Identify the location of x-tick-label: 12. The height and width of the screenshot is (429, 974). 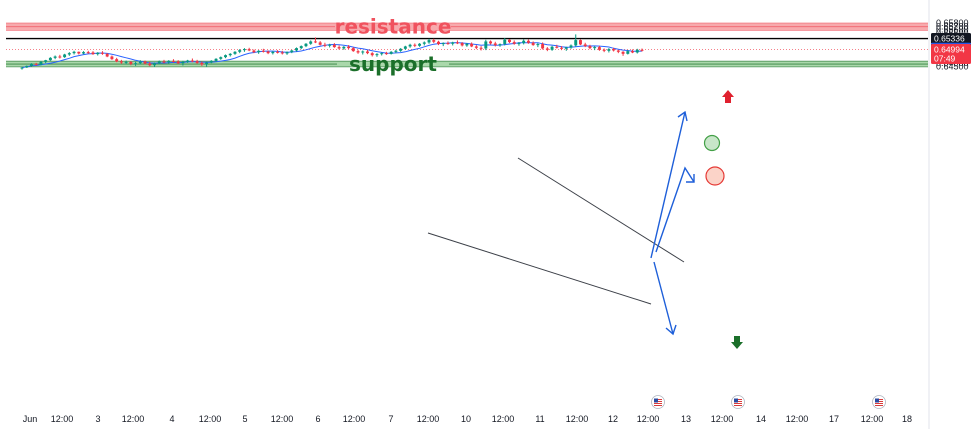
(613, 419).